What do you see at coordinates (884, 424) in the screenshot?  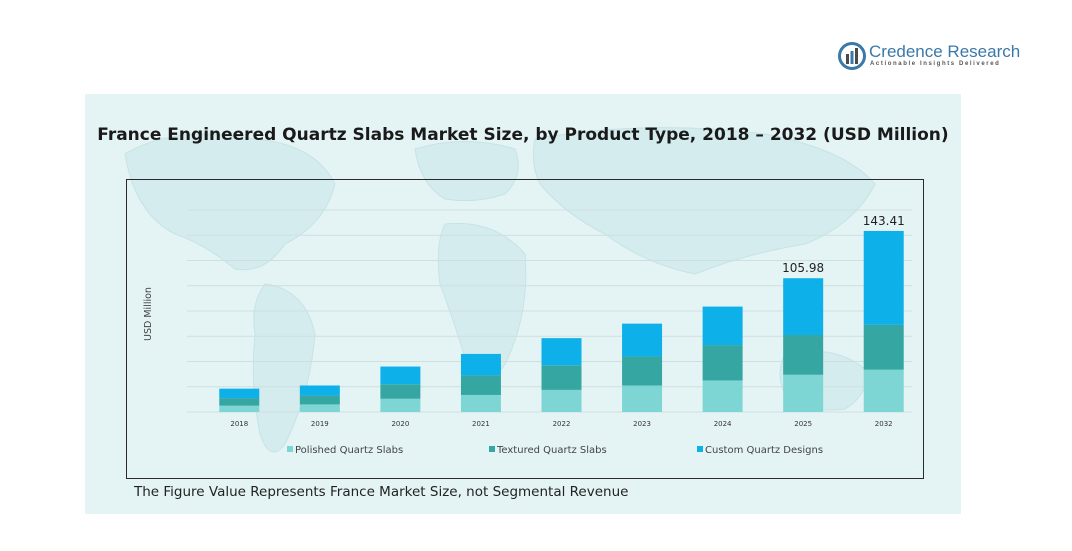 I see `x-tick-label-2032: 2032` at bounding box center [884, 424].